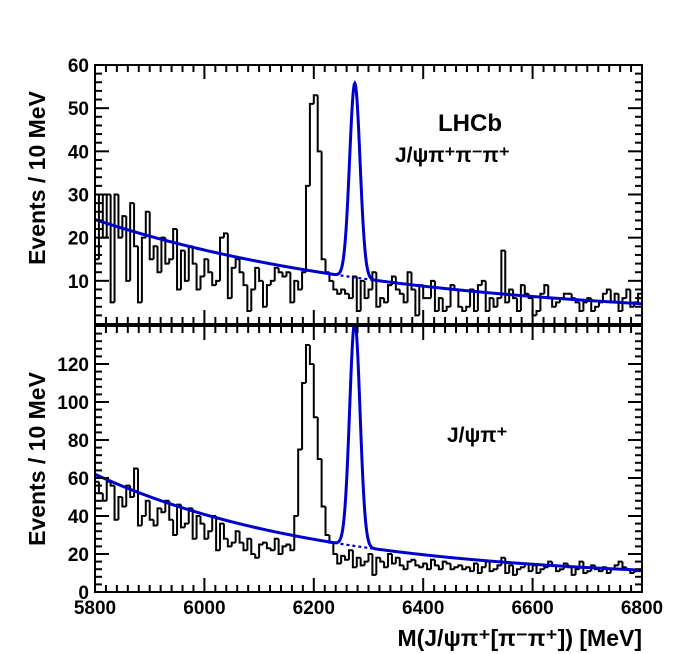  I want to click on x-axis-title: M(J/ψπ⁺[π⁻π⁺]) [MeV], so click(519, 638).